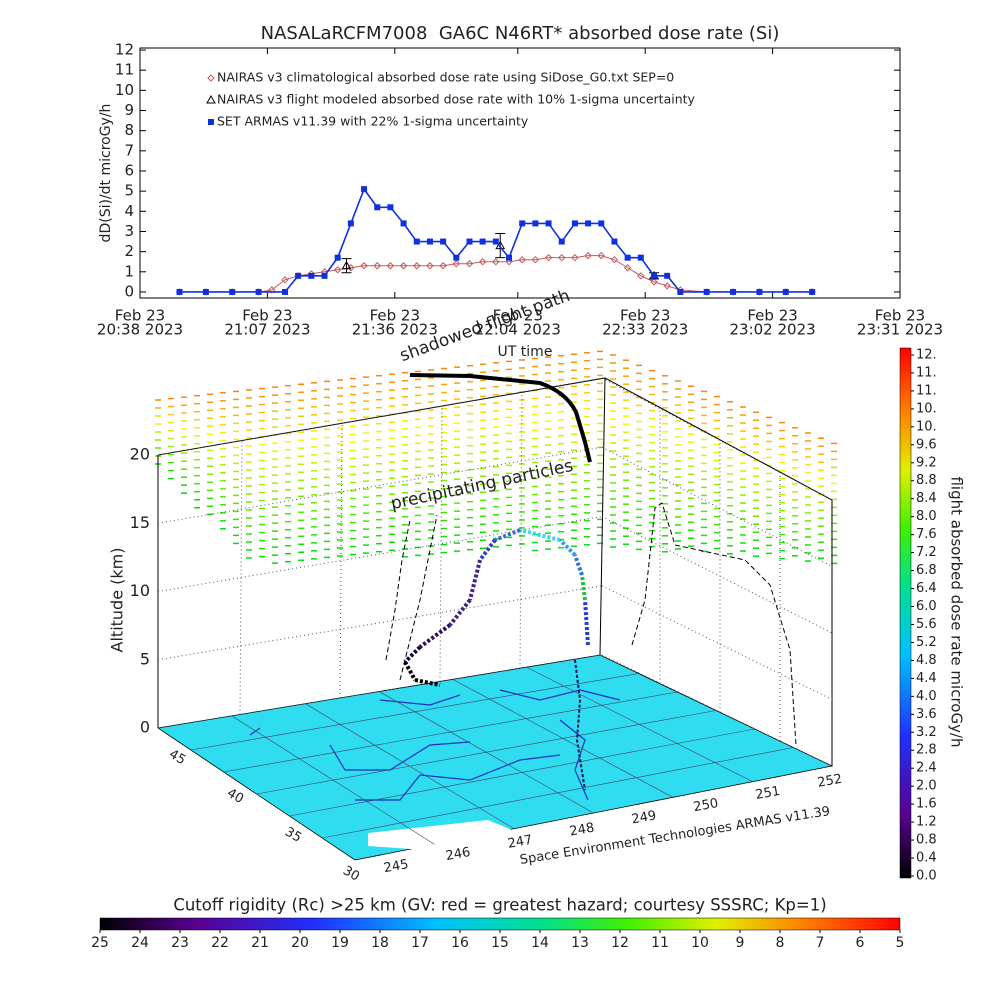 Image resolution: width=1000 pixels, height=1000 pixels. Describe the element at coordinates (106, 173) in the screenshot. I see `y-axis-label: dD(Si)/dt microGy/h` at that location.